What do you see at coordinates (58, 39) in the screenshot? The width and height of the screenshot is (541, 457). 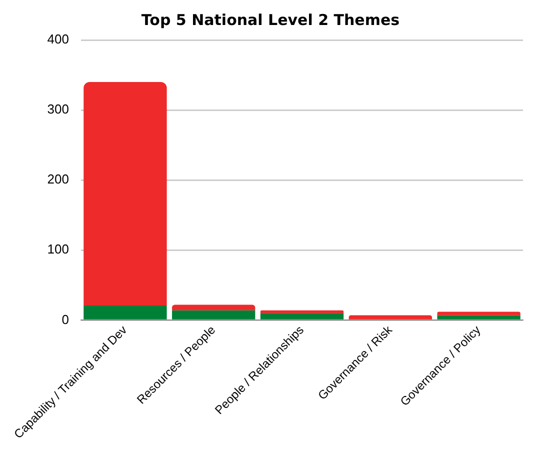 I see `y-tick-label: 400` at bounding box center [58, 39].